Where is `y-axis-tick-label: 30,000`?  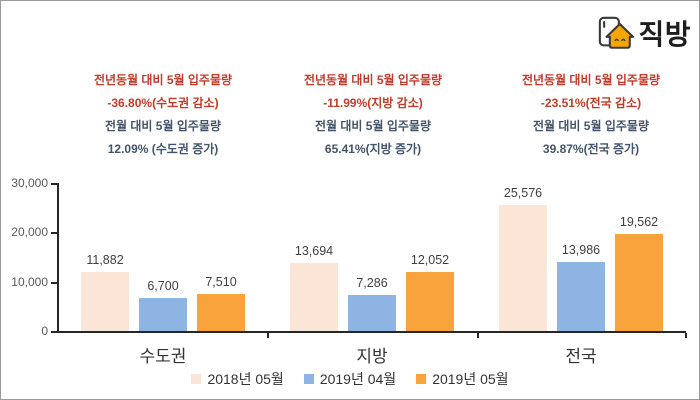
y-axis-tick-label: 30,000 is located at coordinates (29, 183).